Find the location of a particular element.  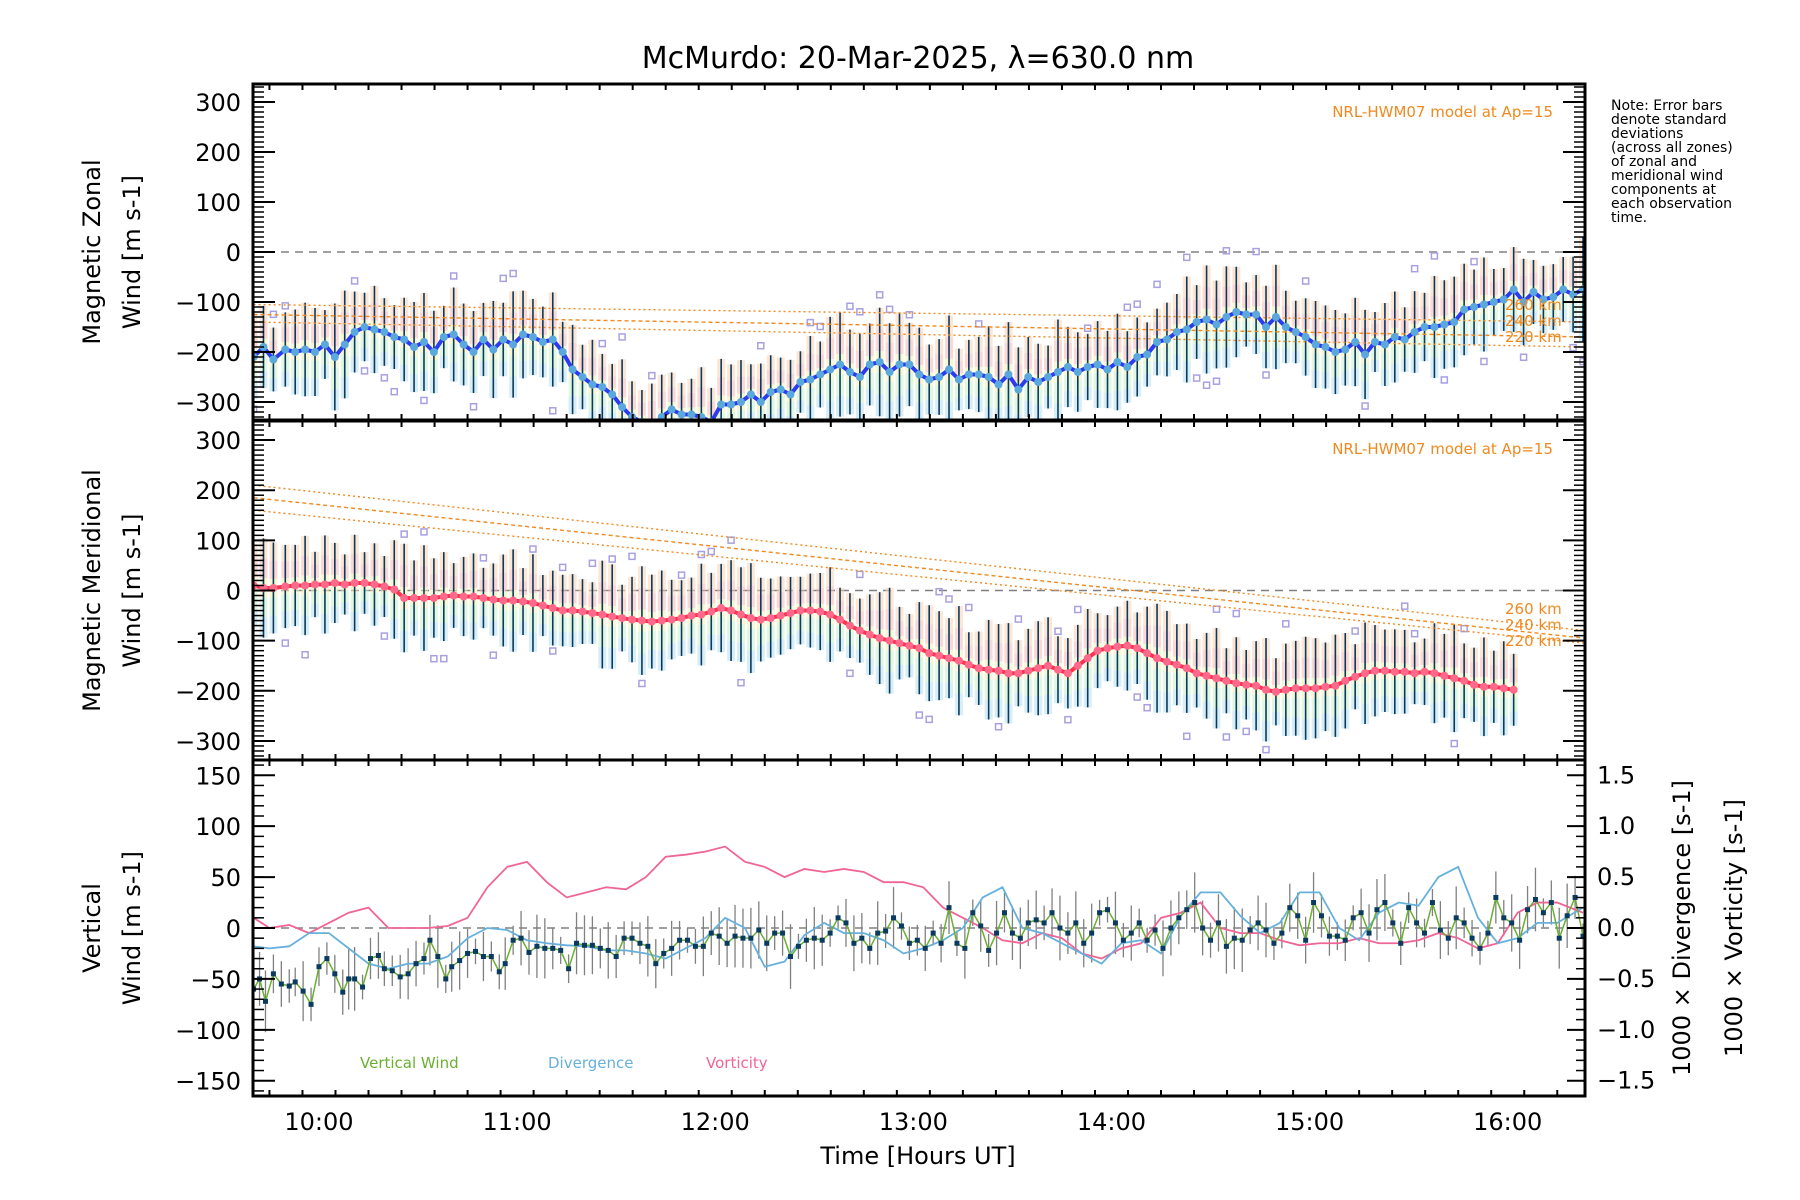

model-altitude-label: 260 km is located at coordinates (1533, 609).